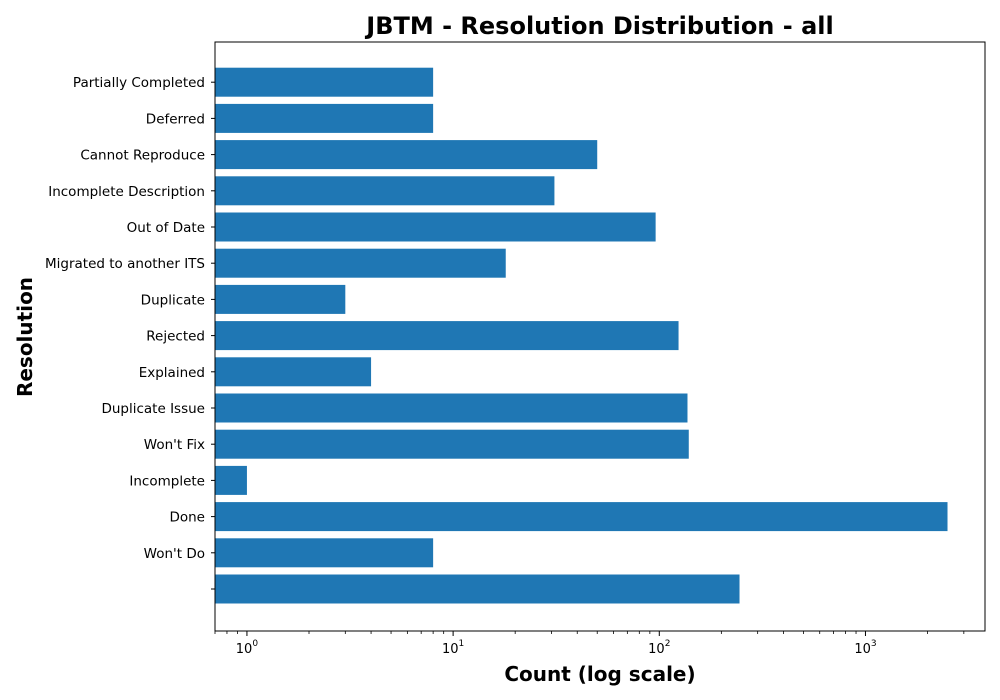 Image resolution: width=1000 pixels, height=700 pixels. What do you see at coordinates (175, 119) in the screenshot?
I see `y-tick-label: Deferred` at bounding box center [175, 119].